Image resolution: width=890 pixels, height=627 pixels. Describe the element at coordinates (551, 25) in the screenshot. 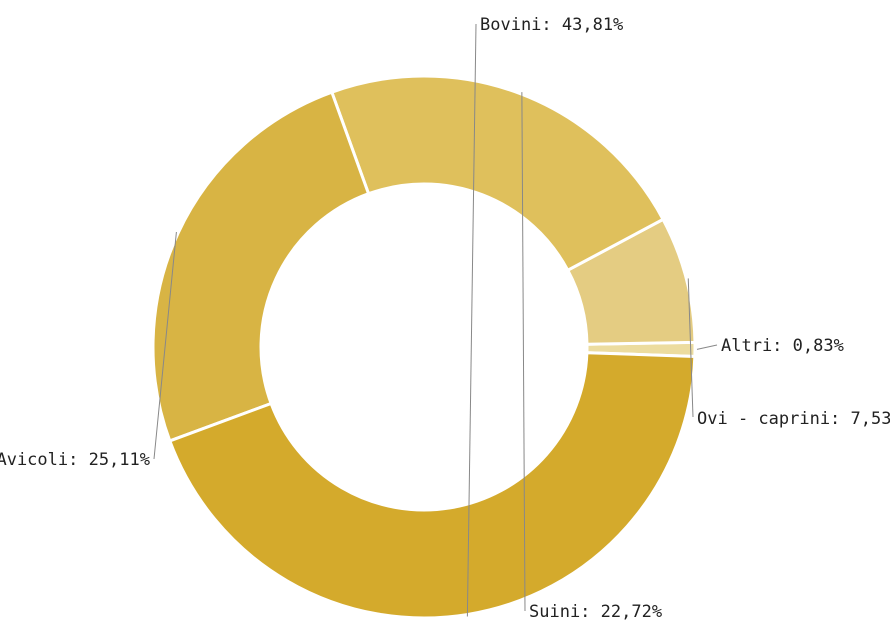

I see `slice-label-bovini: Bovini: 43,81%` at that location.